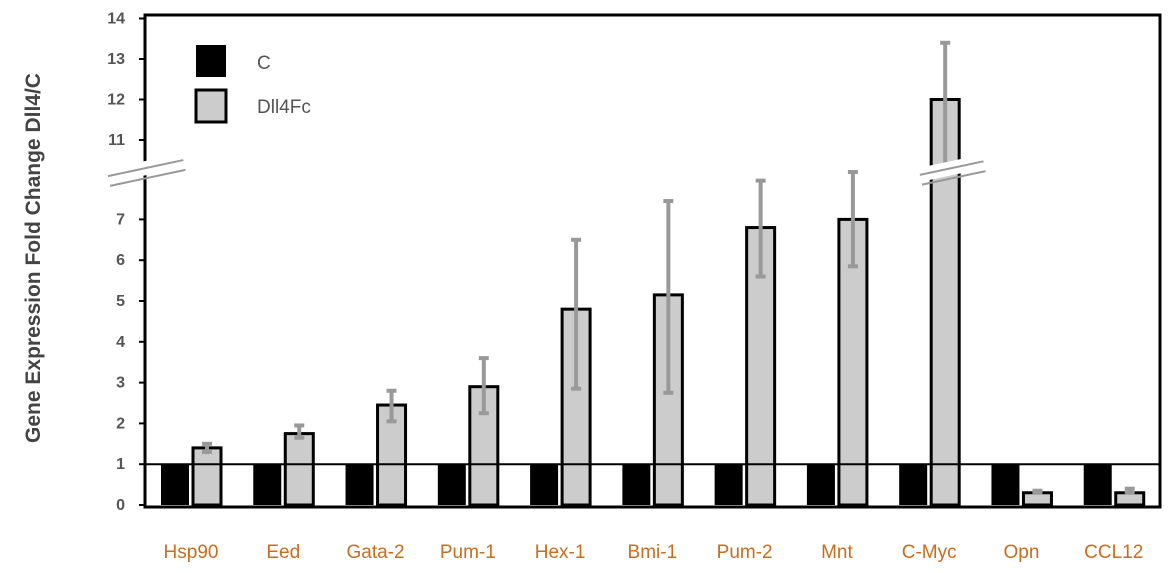 The height and width of the screenshot is (573, 1170). I want to click on legend-swatch-c, so click(211, 61).